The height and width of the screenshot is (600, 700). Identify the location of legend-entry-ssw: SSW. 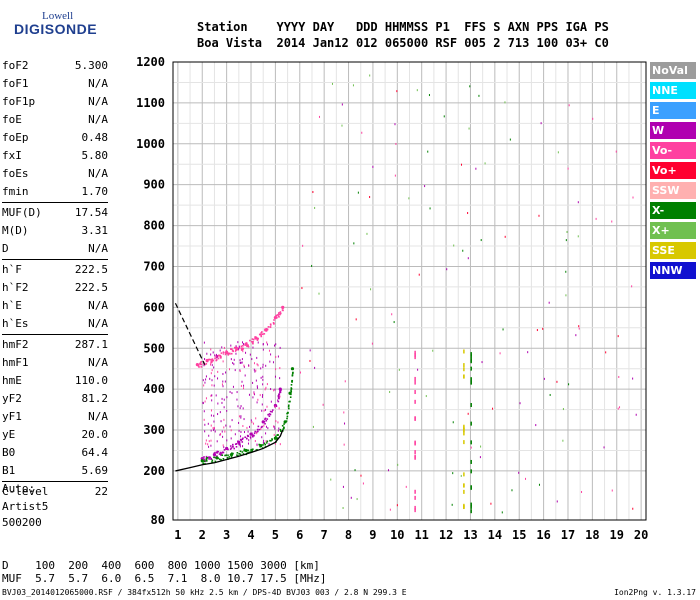
(673, 190).